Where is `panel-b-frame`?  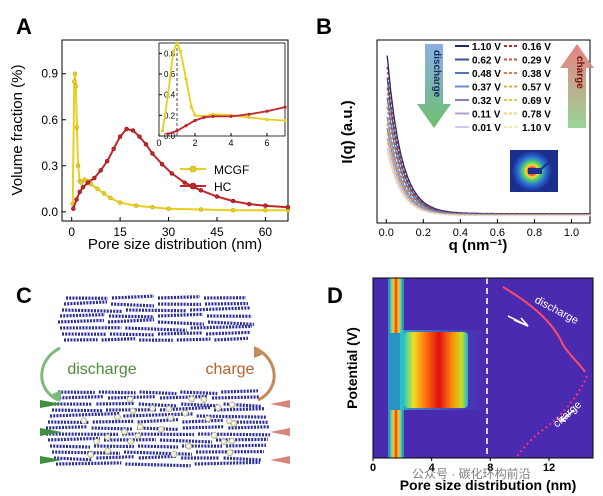 panel-b-frame is located at coordinates (483, 131).